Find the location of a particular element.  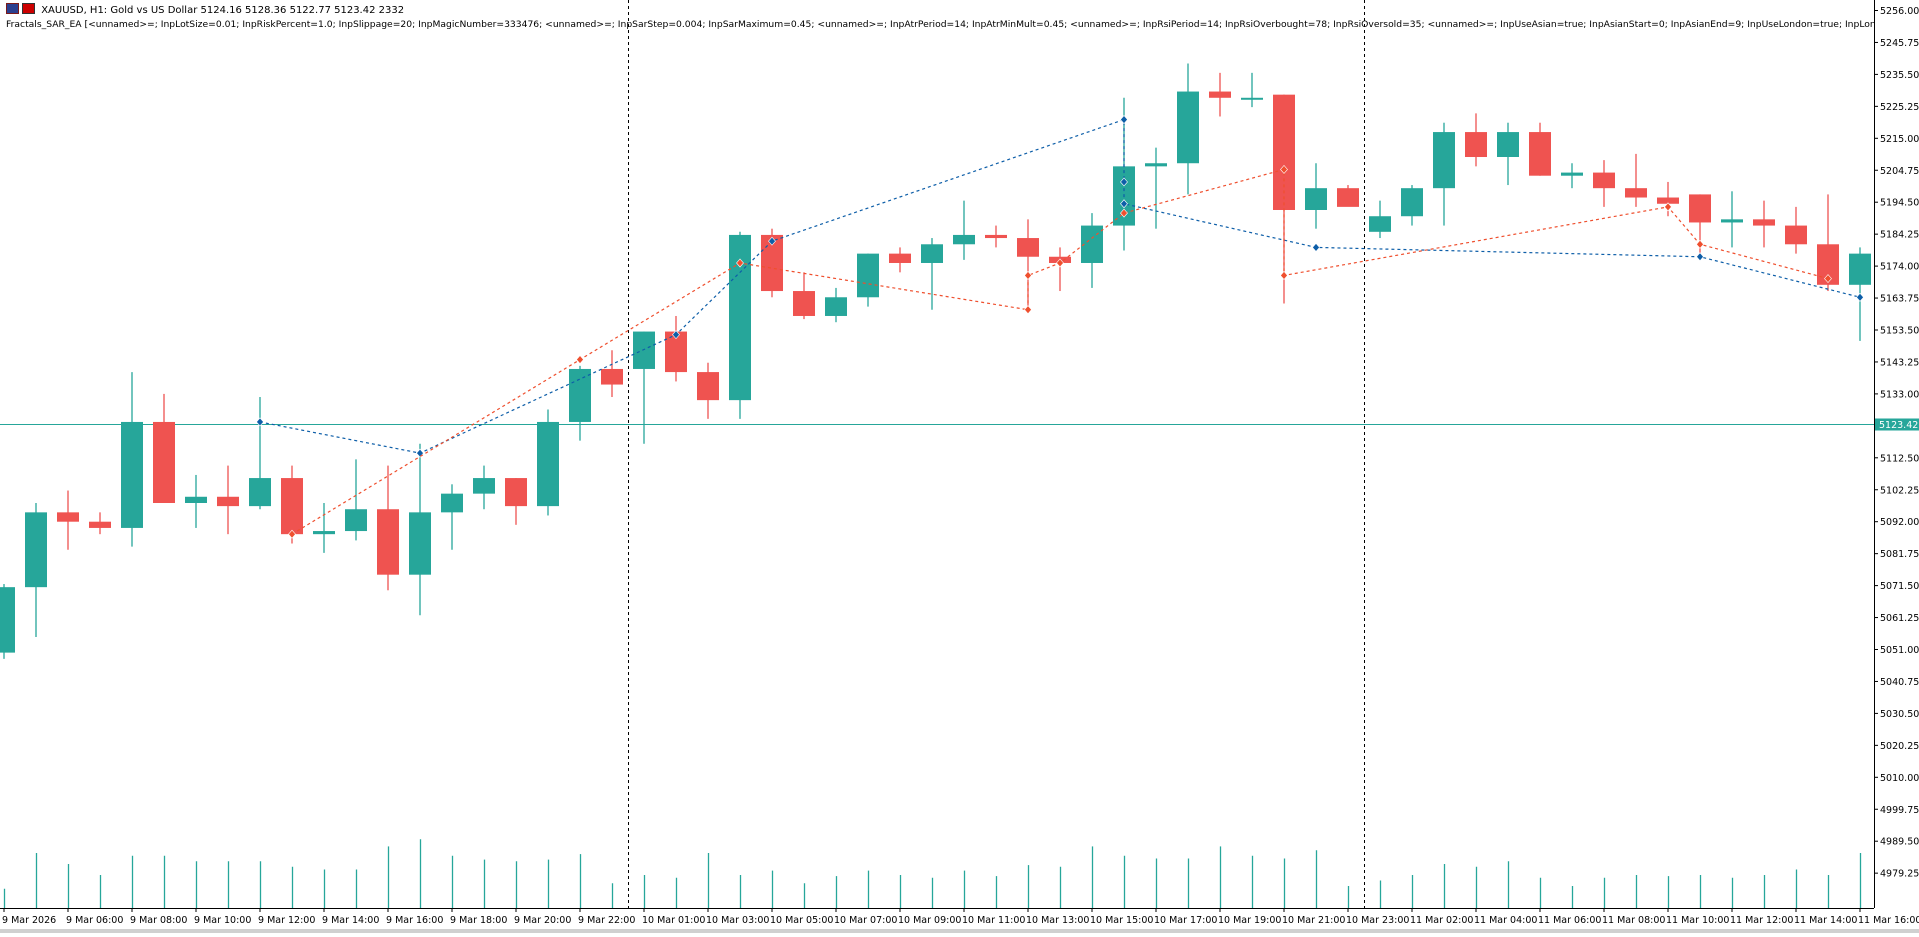

price-tick-label: 5010.00 is located at coordinates (1899, 778).